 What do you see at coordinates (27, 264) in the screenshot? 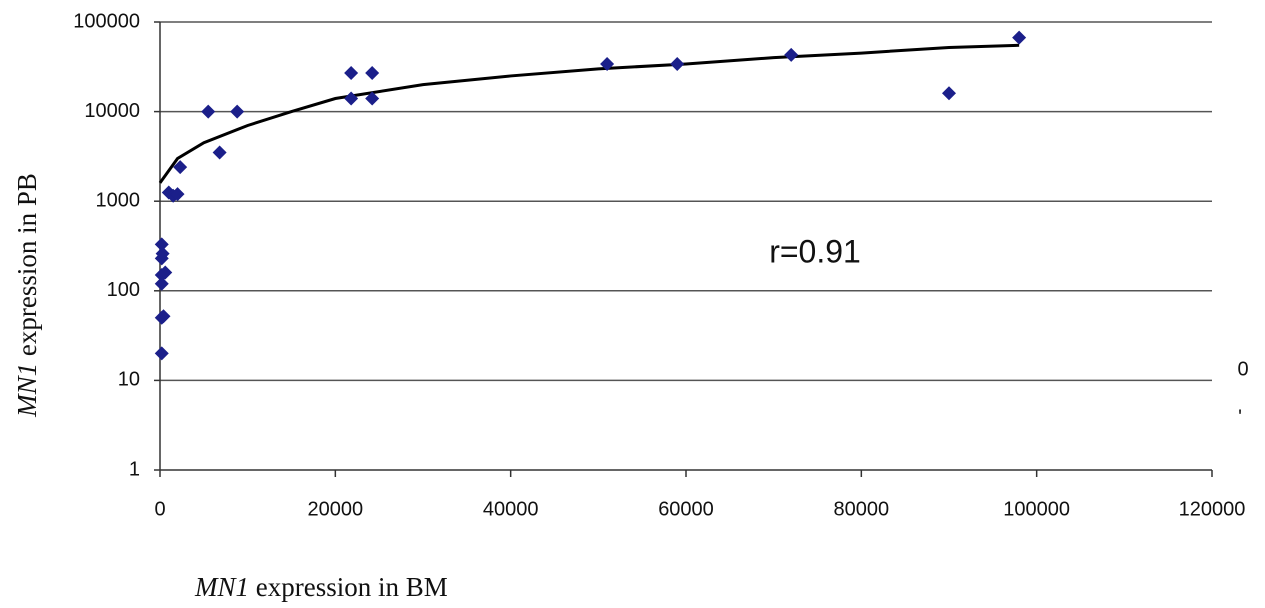
I see `y-title-text: expression in PB` at bounding box center [27, 264].